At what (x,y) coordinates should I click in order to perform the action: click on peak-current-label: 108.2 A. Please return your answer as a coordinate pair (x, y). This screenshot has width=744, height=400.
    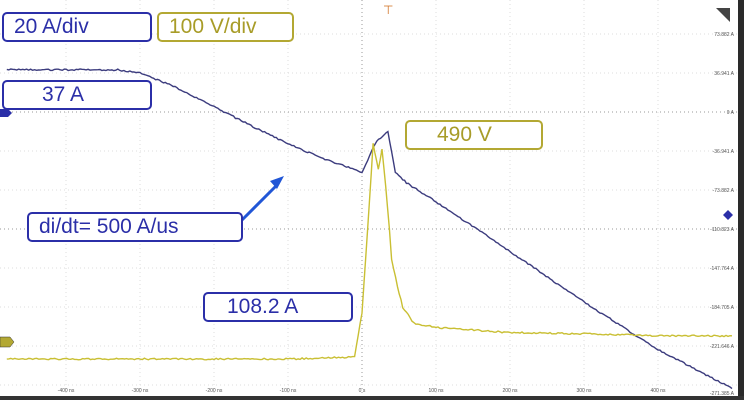
    Looking at the image, I should click on (278, 307).